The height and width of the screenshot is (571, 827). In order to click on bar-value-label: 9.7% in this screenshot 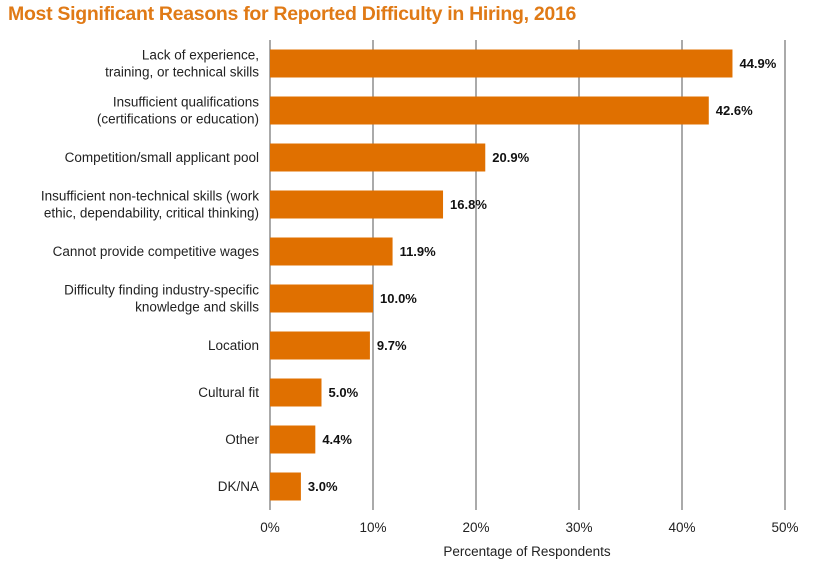, I will do `click(392, 345)`.